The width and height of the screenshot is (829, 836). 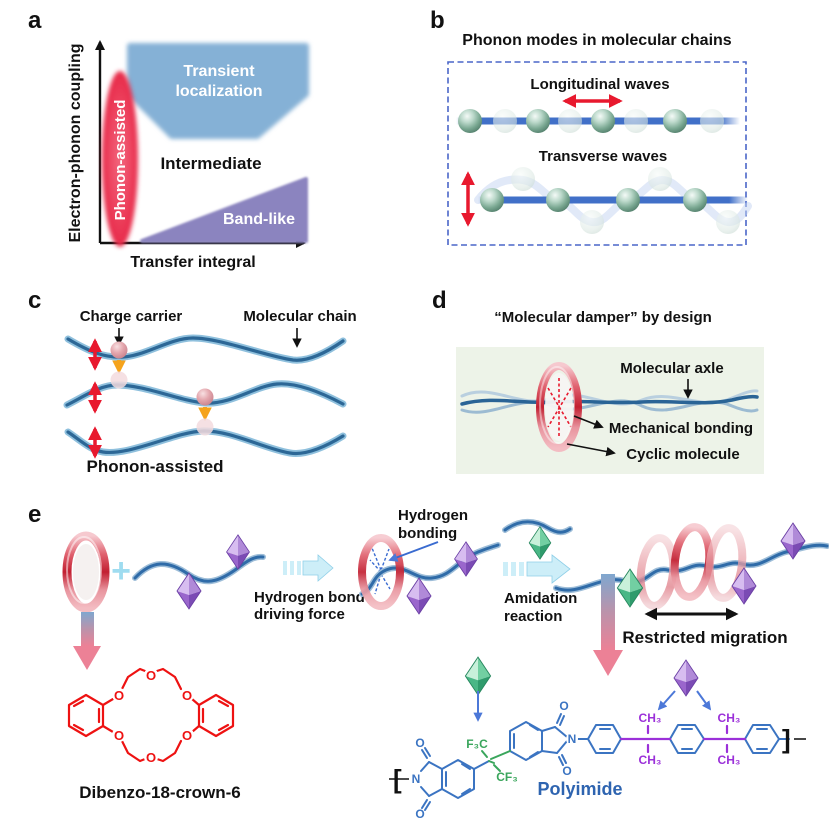 I want to click on polymer-chain-reactant, so click(x=199, y=569).